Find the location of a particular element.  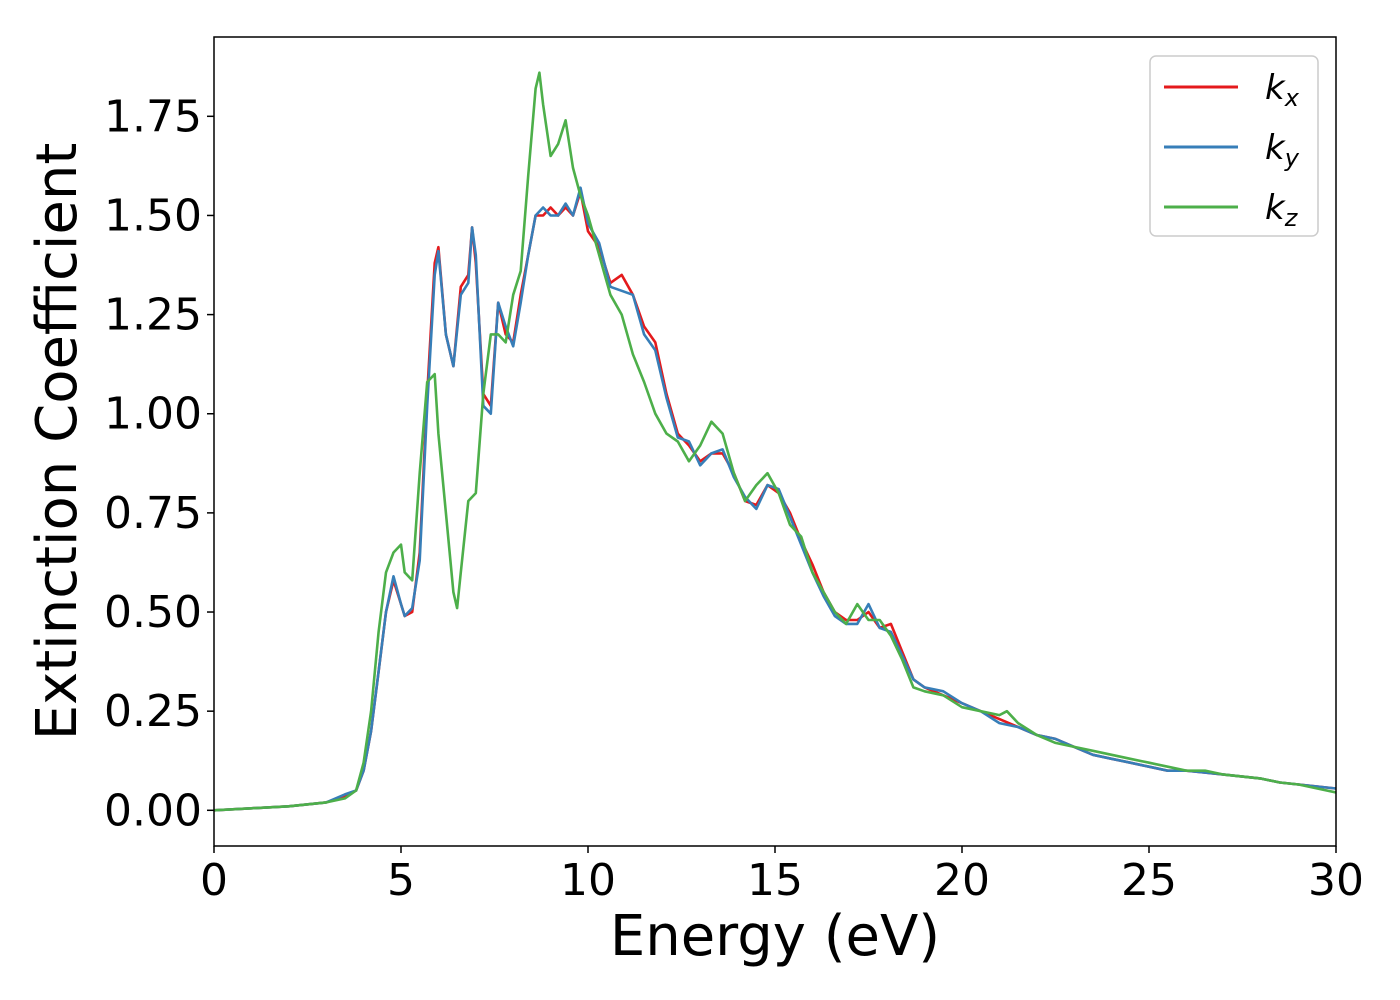

x-axis-ticks: 0 5 10 15 20 25 30 is located at coordinates (782, 876).